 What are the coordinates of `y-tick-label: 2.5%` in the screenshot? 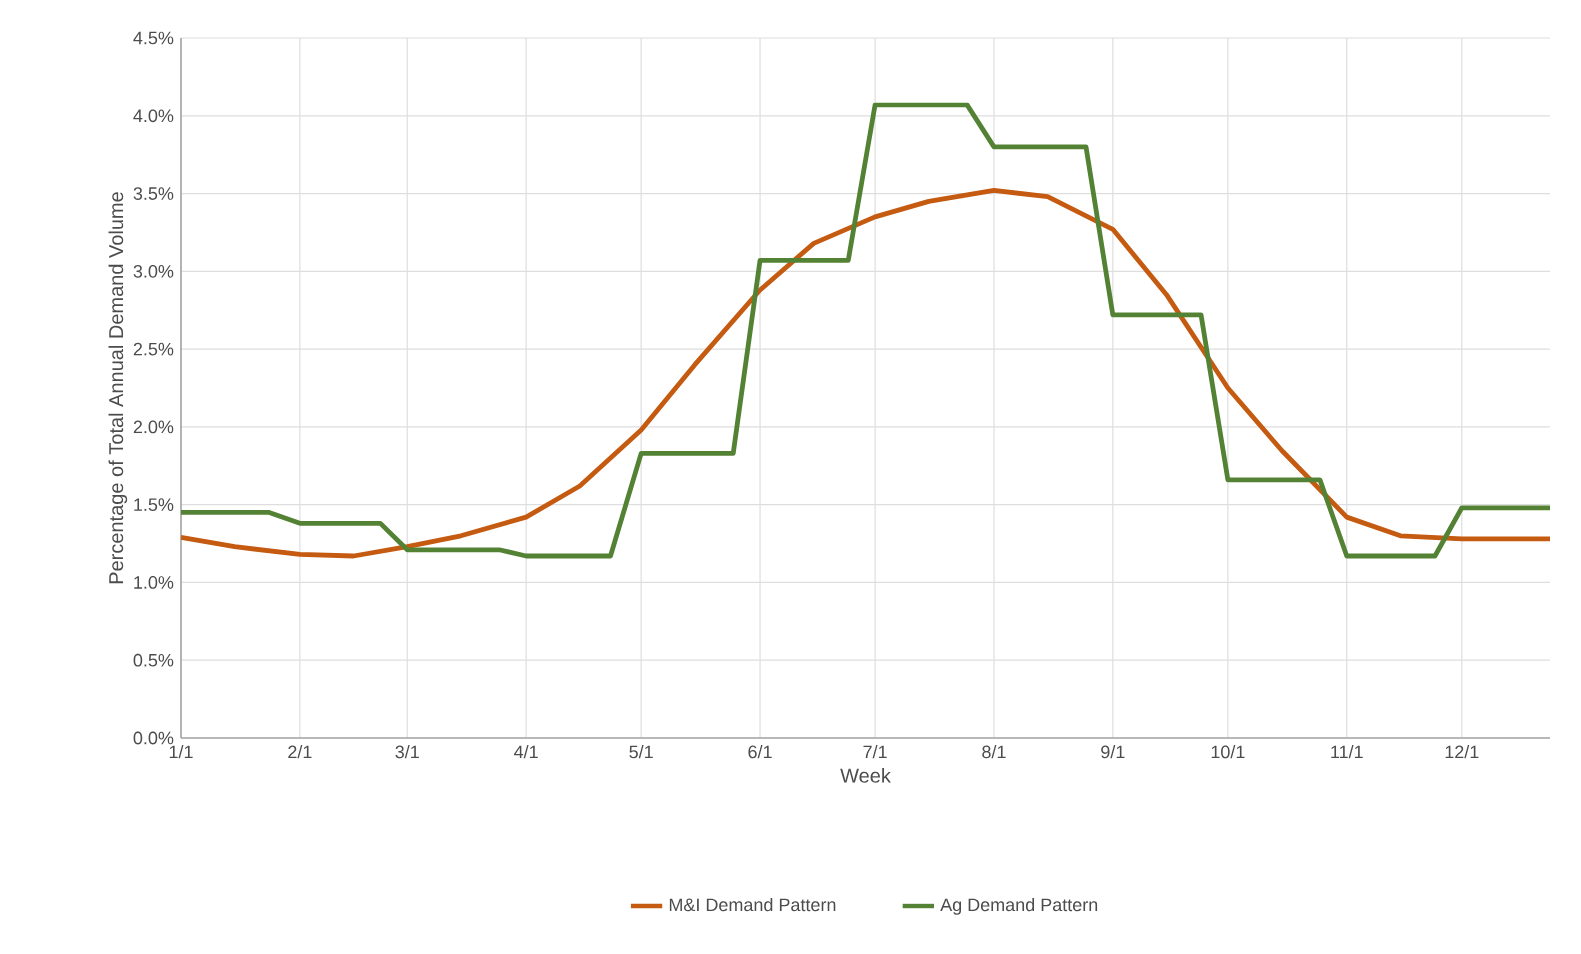 It's located at (153, 349).